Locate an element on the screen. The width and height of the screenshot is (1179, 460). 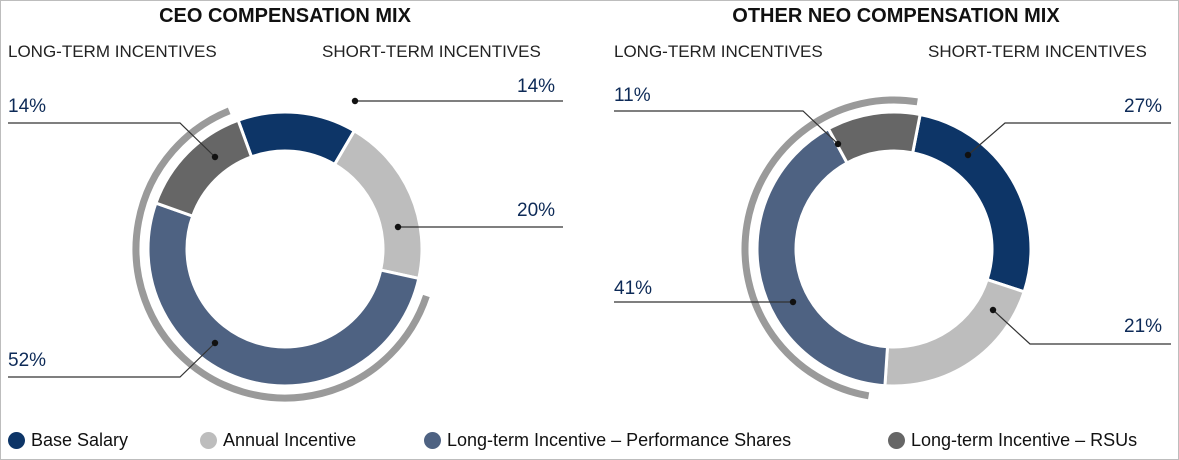
neo-leader-line-annual-incentive is located at coordinates (1081, 327).